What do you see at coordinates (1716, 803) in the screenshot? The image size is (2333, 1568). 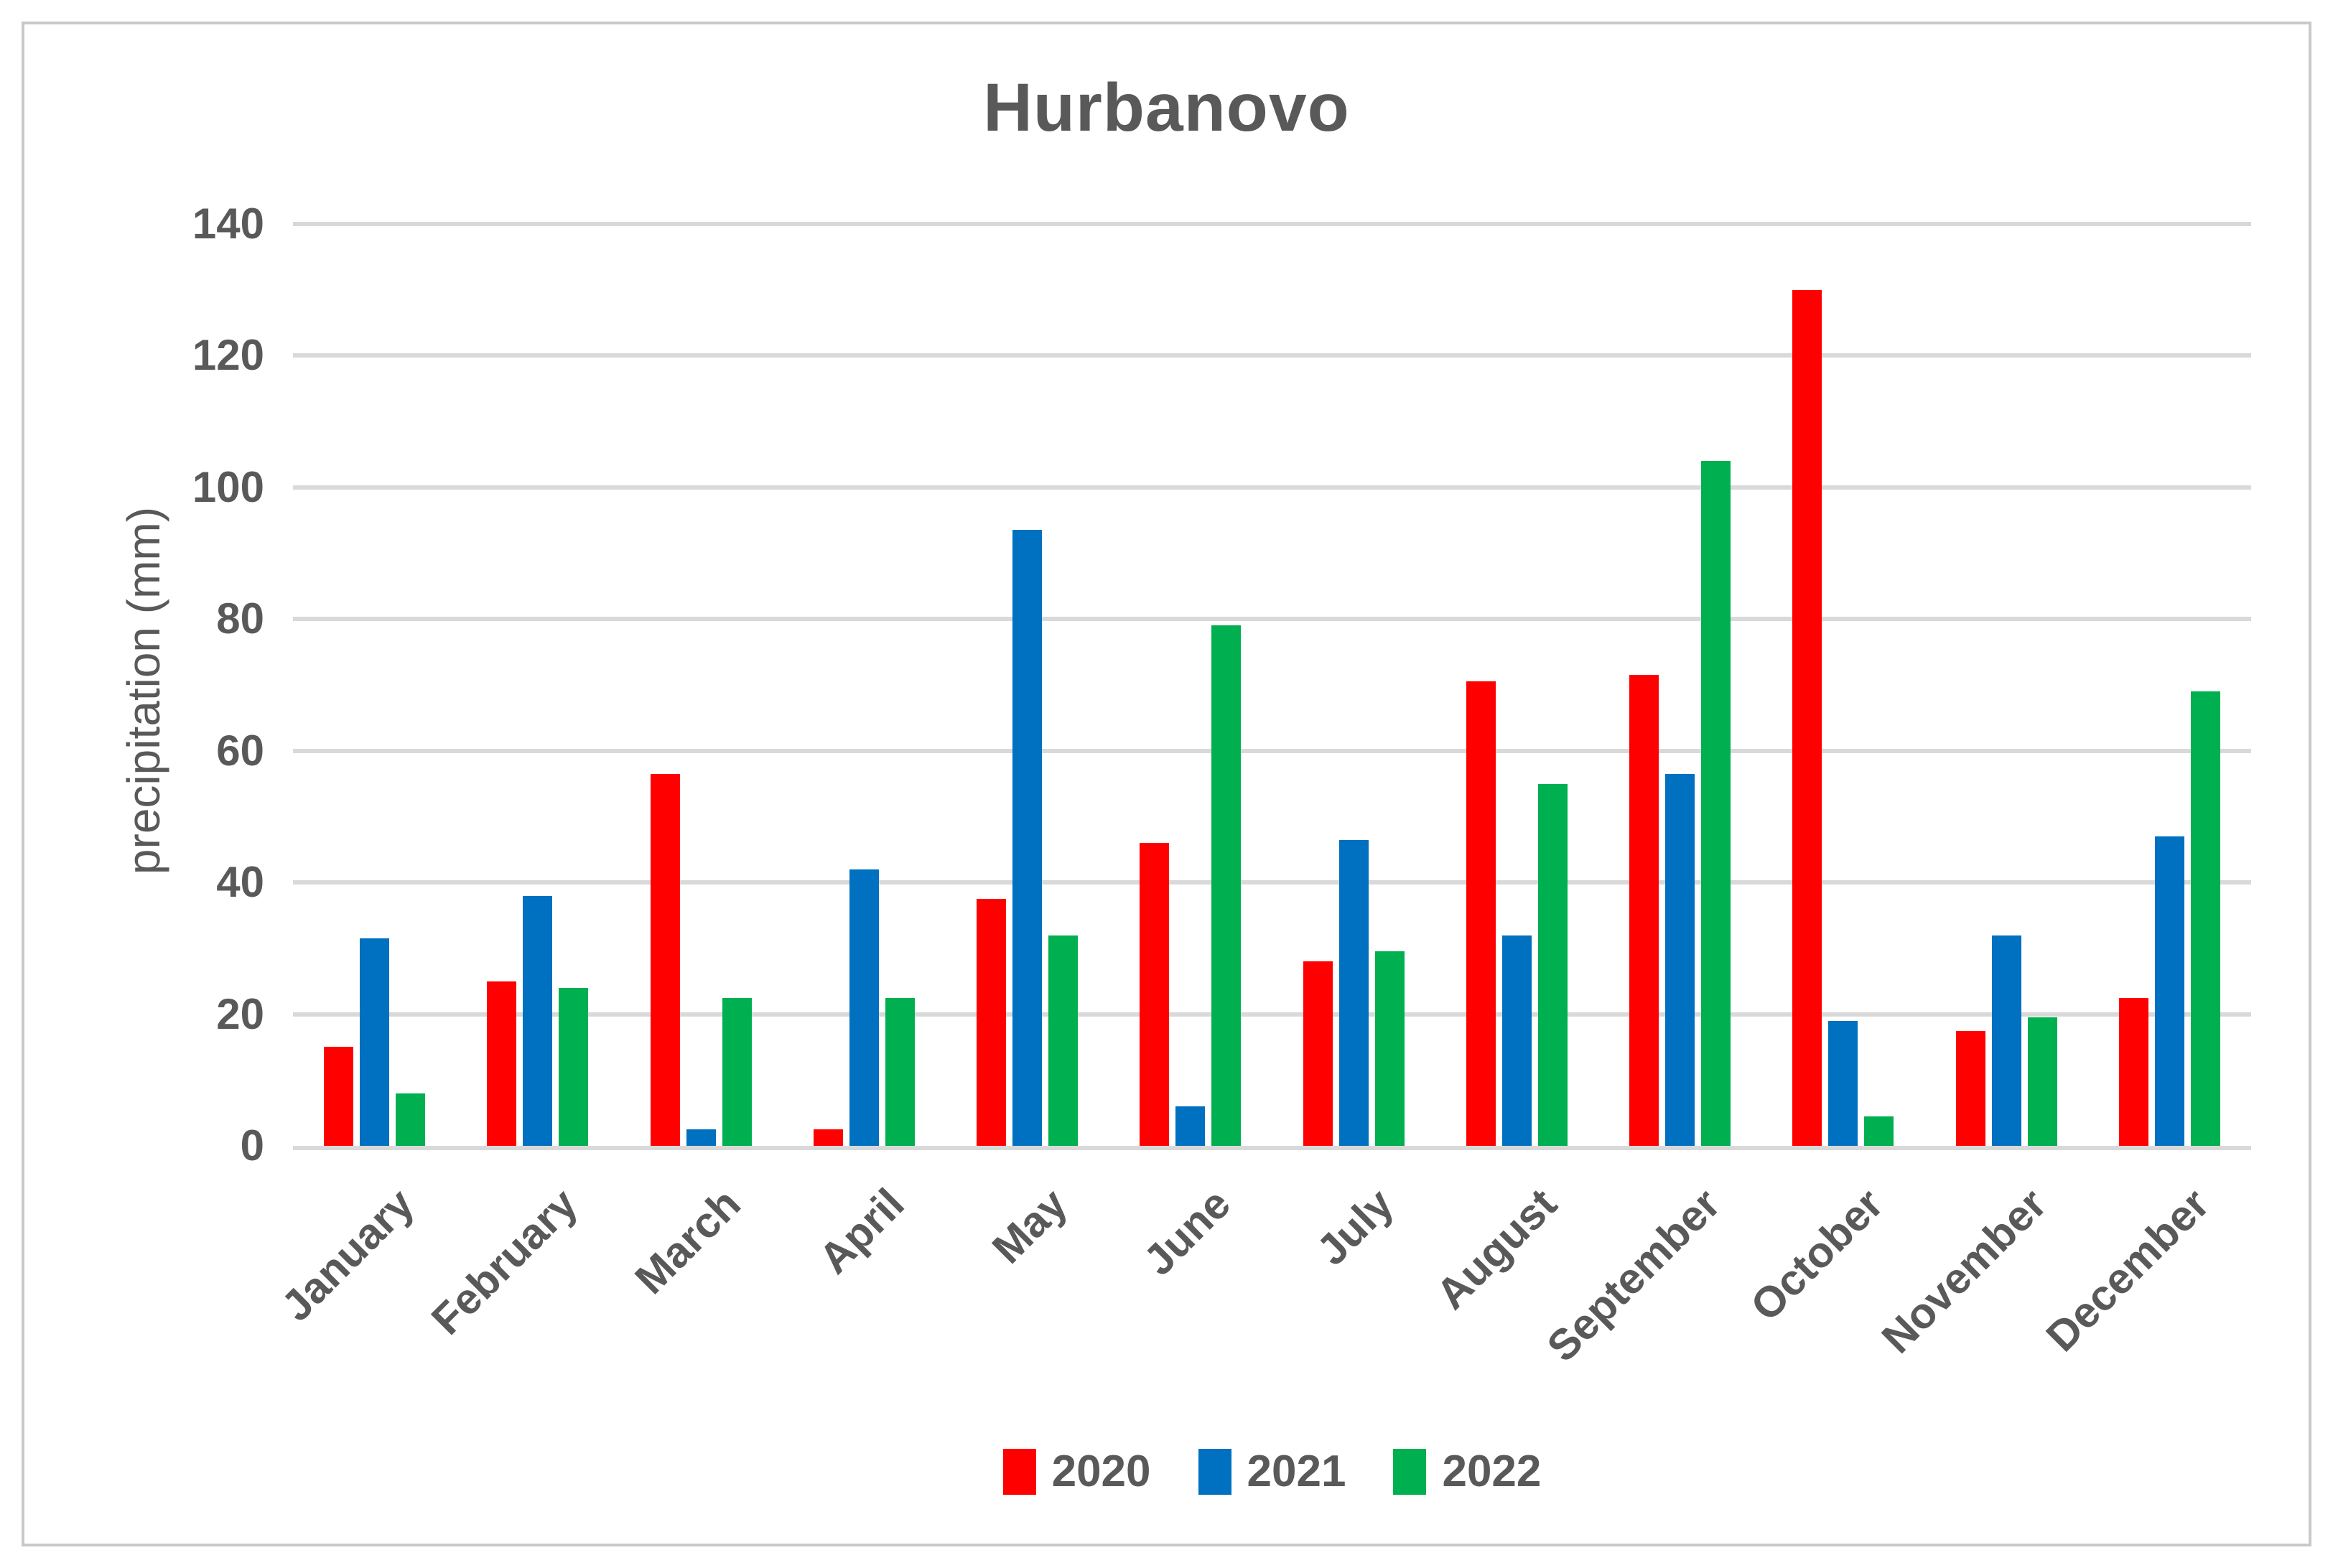 I see `bar-2022-september` at bounding box center [1716, 803].